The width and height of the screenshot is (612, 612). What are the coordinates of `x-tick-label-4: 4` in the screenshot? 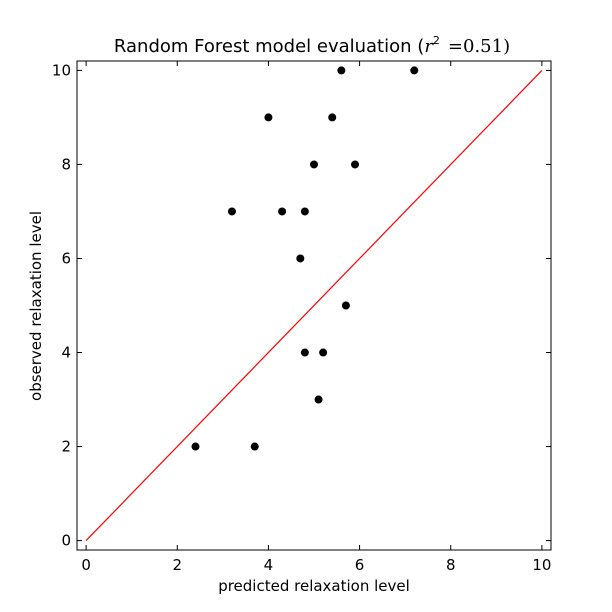 It's located at (269, 565).